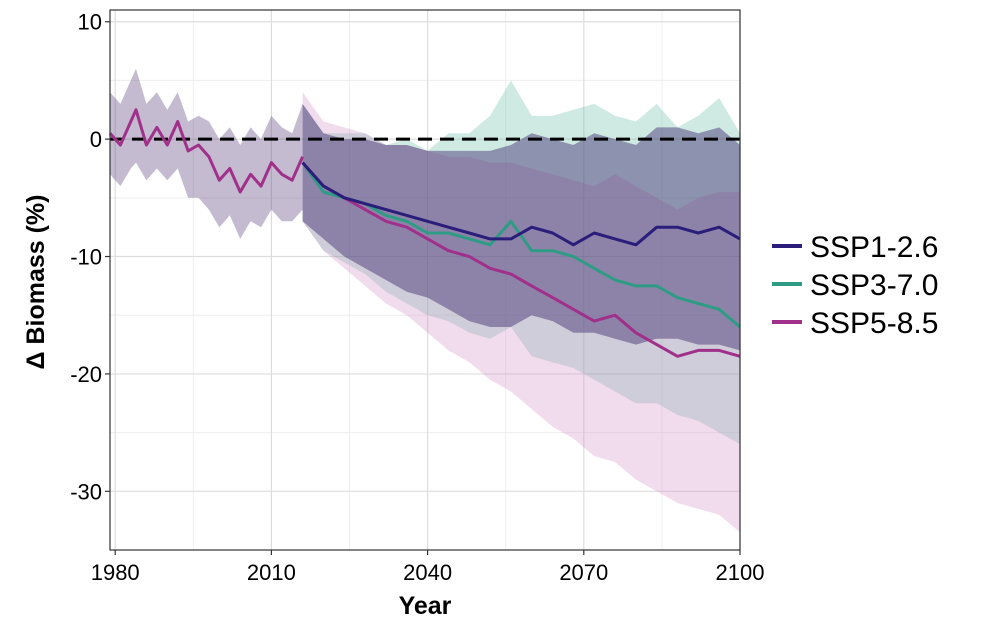  What do you see at coordinates (86, 491) in the screenshot?
I see `y-tick-label: -30` at bounding box center [86, 491].